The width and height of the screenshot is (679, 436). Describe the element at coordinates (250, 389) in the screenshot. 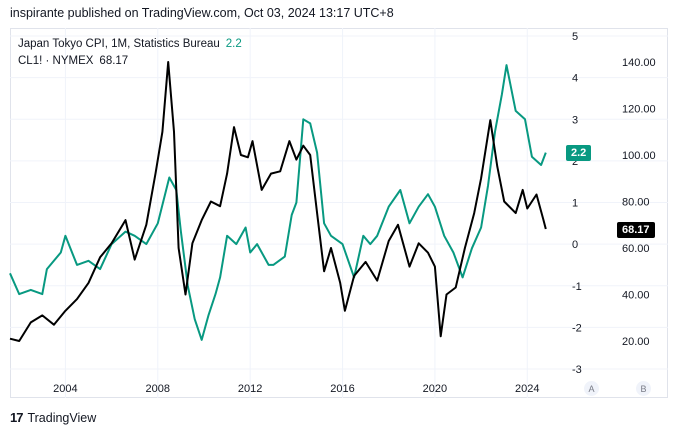

I see `x-axis-tick-label: 2012` at that location.